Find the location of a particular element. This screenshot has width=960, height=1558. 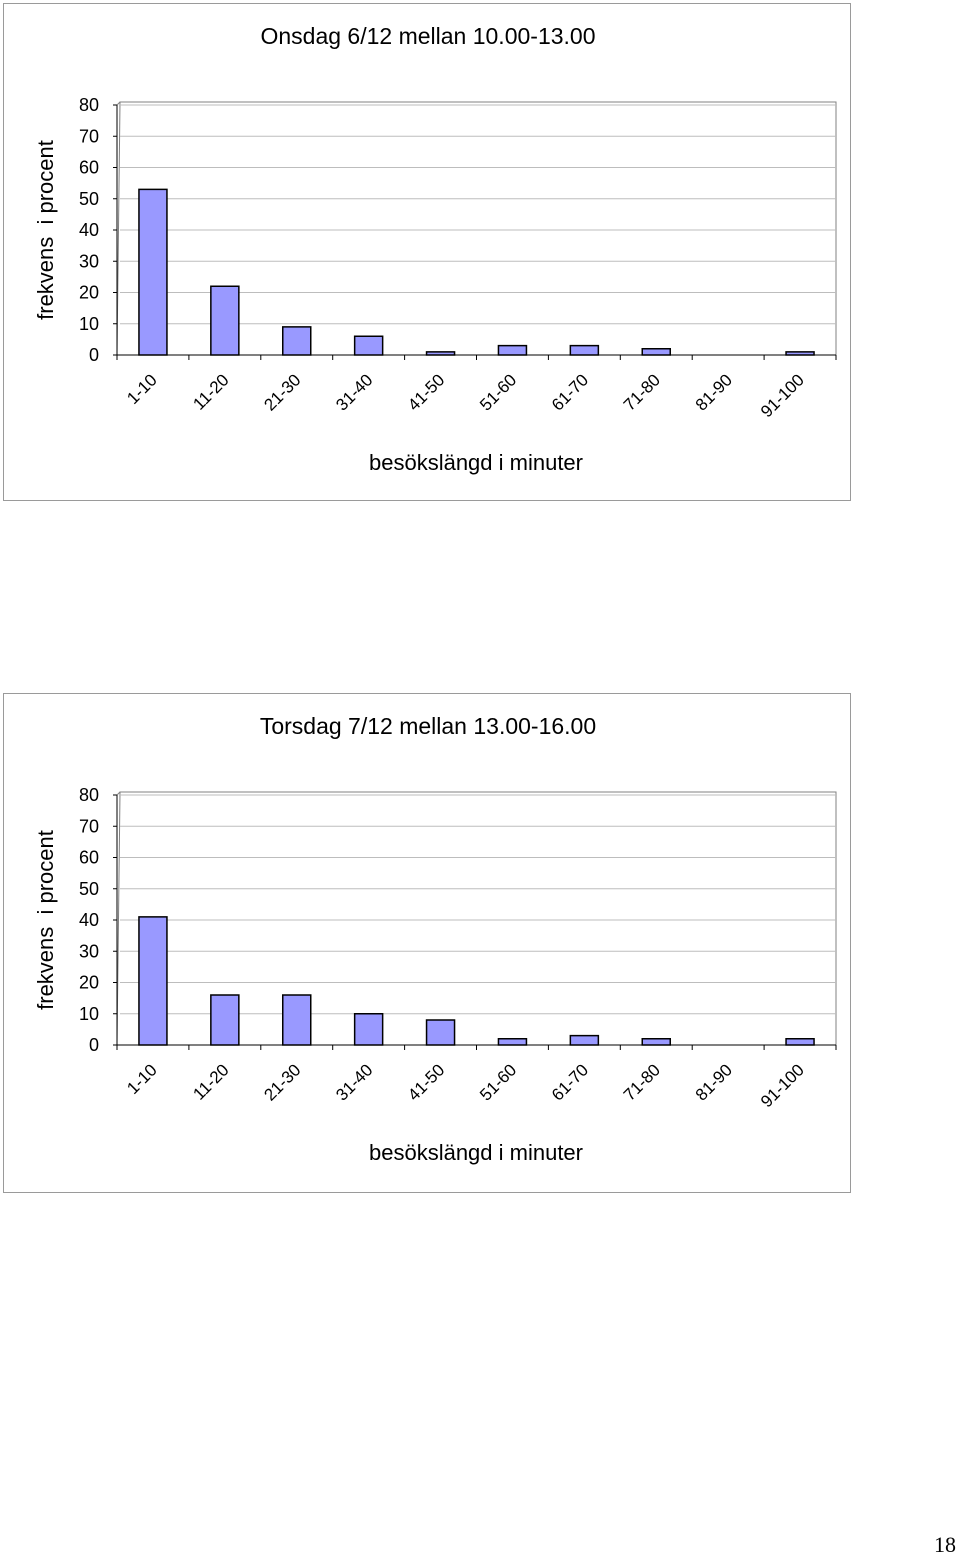

chart-title: Torsdag 7/12 mellan 13.00-16.00 is located at coordinates (428, 726).